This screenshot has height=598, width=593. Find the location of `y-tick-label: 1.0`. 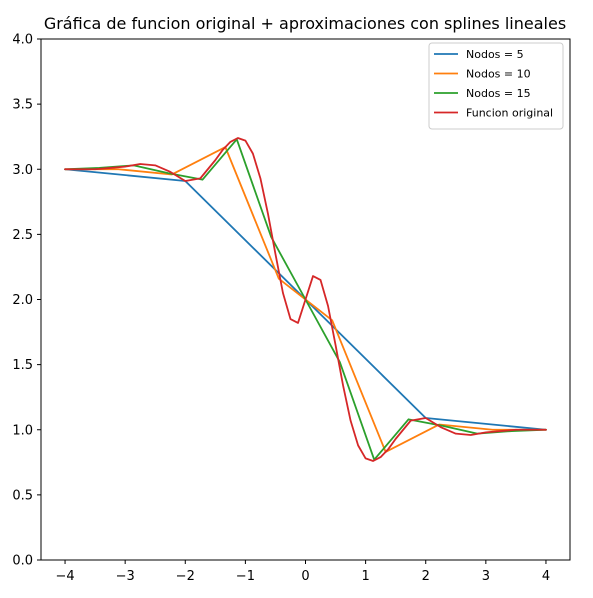

y-tick-label: 1.0 is located at coordinates (22, 430).